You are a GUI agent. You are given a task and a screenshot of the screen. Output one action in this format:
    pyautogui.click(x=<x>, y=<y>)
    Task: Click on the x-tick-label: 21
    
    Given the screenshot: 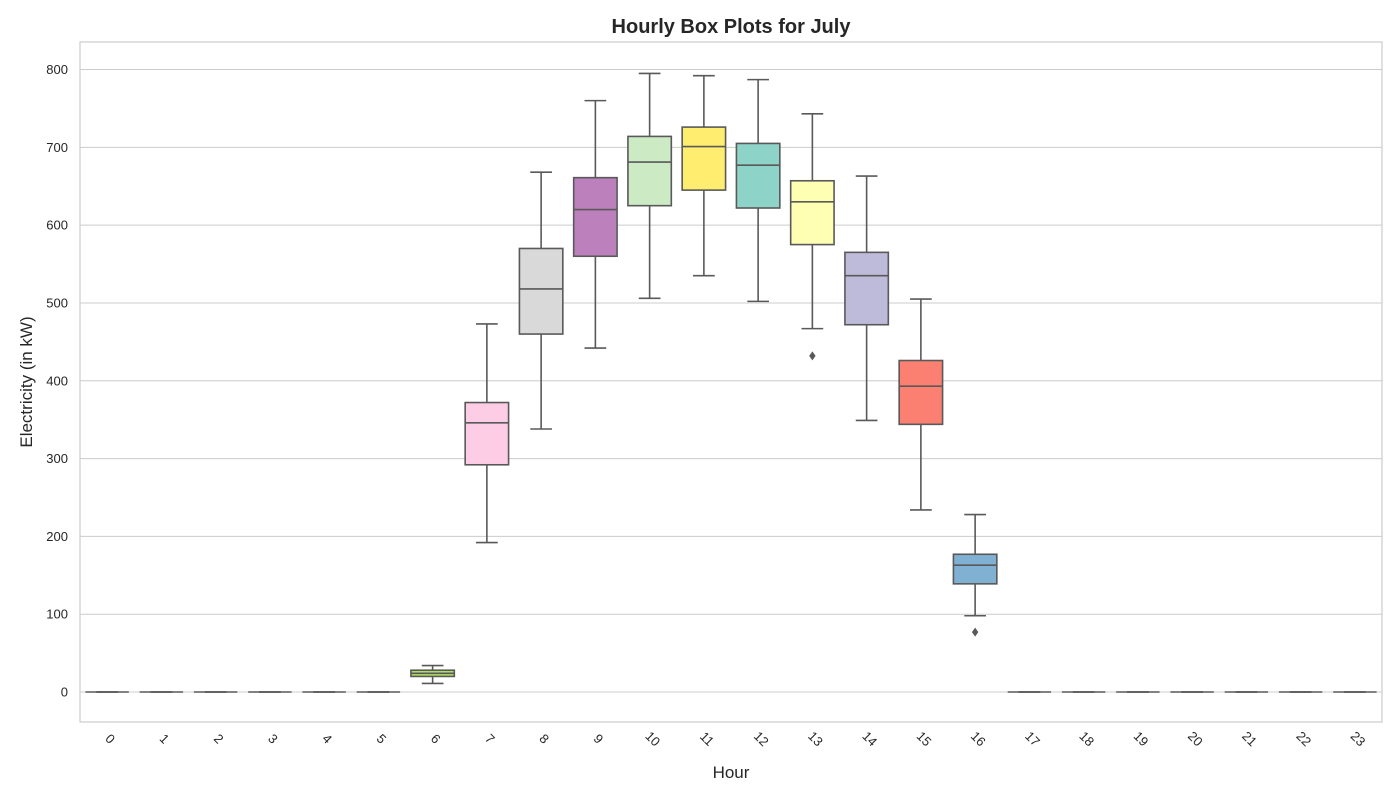 What is the action you would take?
    pyautogui.click(x=1249, y=738)
    